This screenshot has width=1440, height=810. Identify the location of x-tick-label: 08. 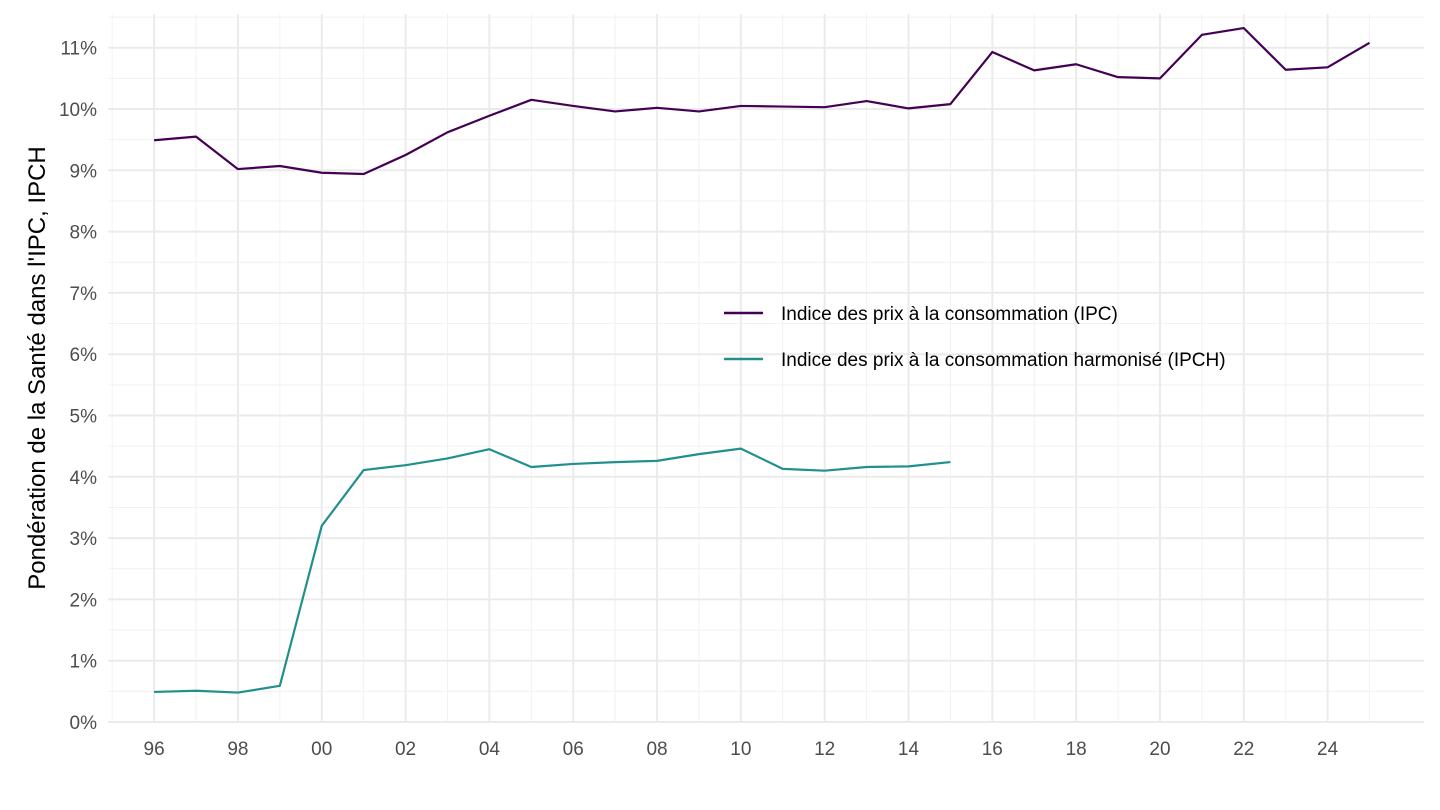
(656, 749).